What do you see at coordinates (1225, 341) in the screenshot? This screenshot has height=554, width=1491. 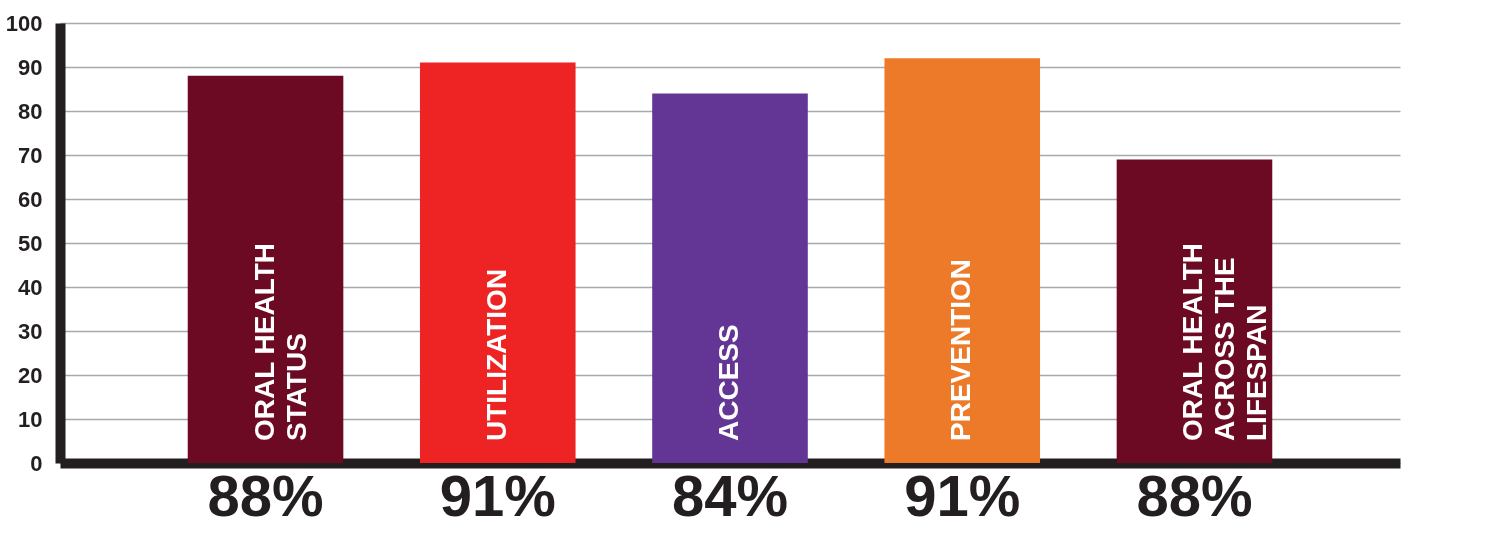 I see `x-tick-label: ORAL HEALTH ACROSS THE LIFESPAN` at bounding box center [1225, 341].